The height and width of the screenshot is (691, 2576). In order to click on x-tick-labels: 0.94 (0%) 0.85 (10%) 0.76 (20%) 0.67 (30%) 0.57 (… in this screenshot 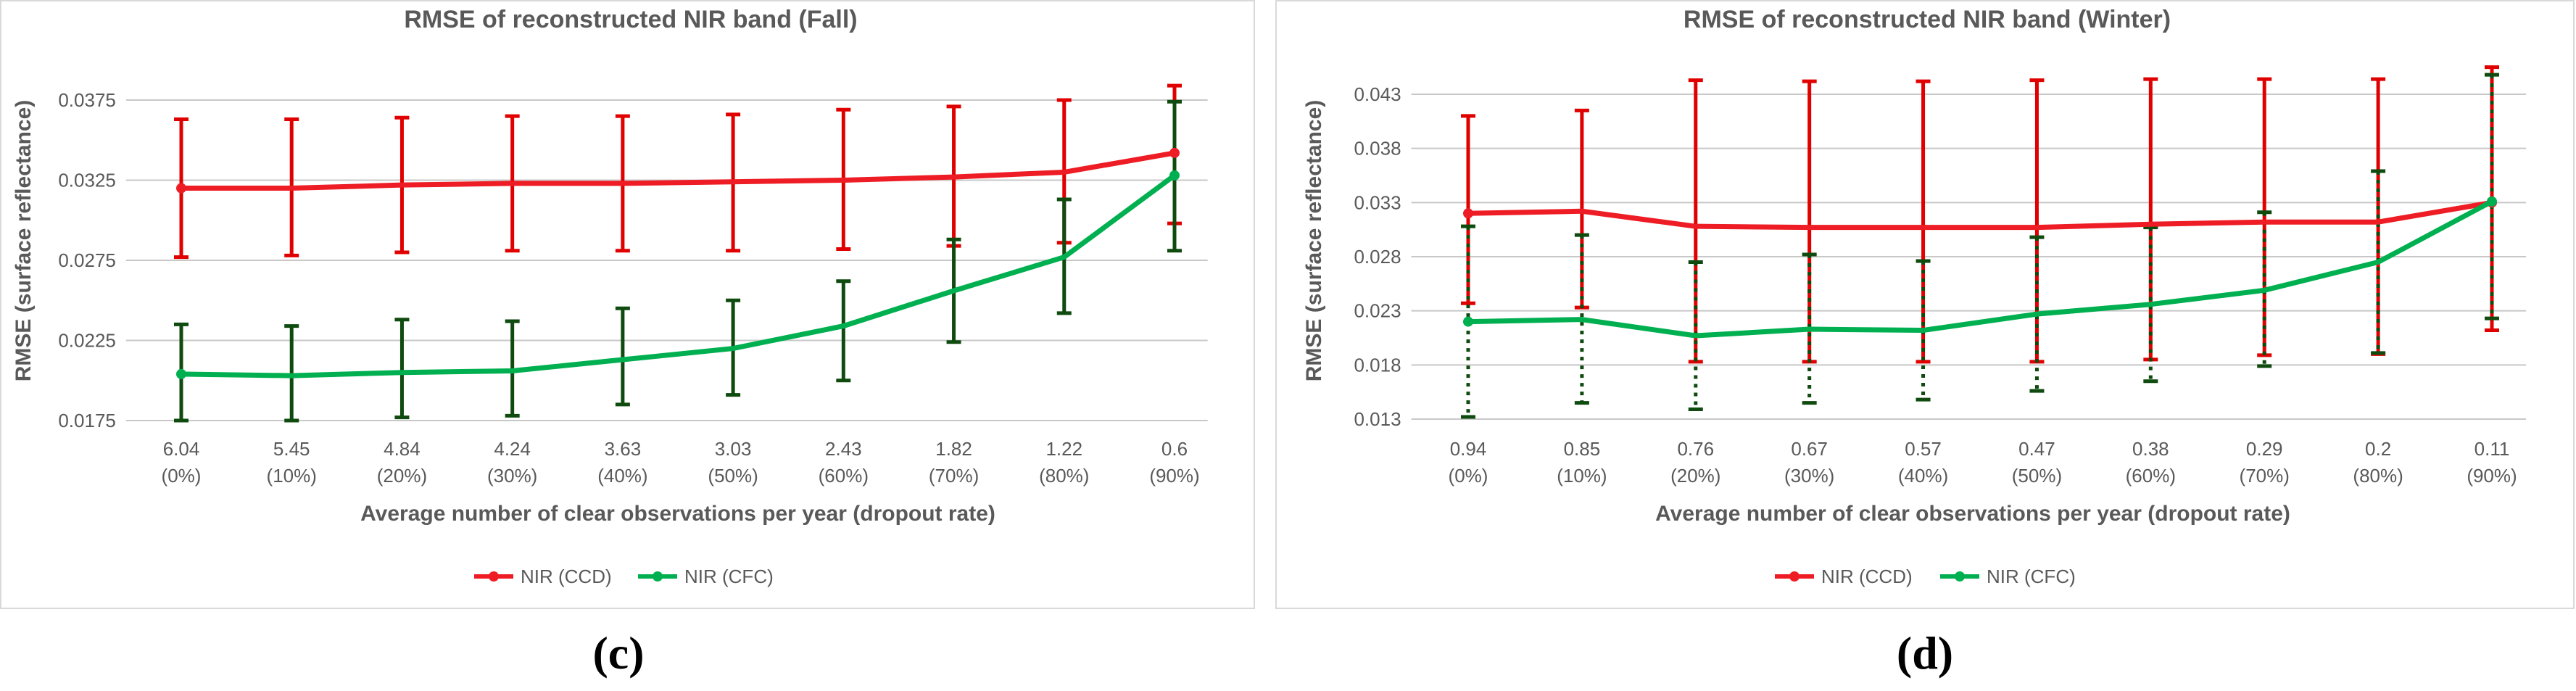, I will do `click(1983, 462)`.